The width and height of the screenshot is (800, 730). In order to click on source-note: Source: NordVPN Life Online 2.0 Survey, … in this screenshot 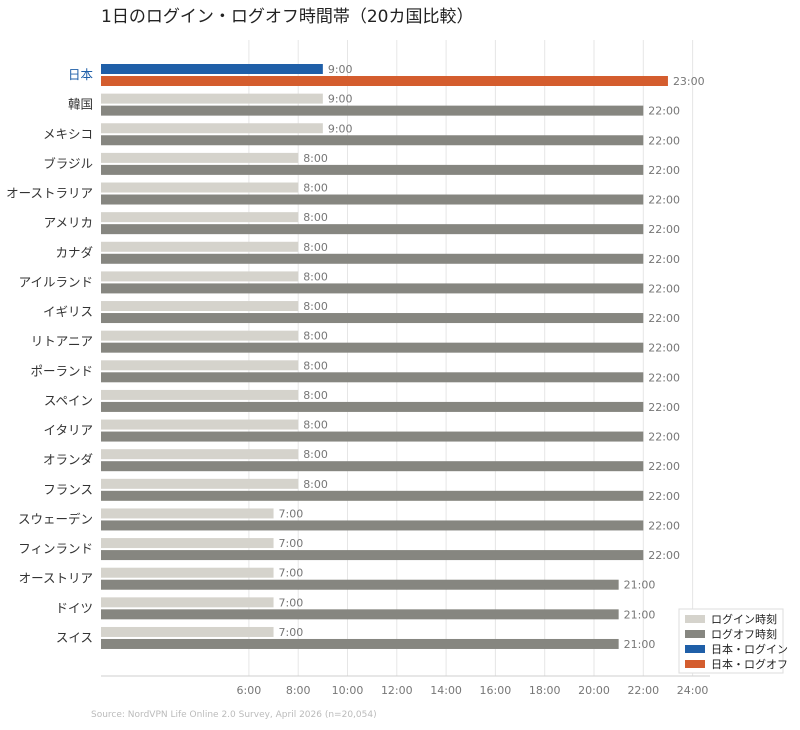, I will do `click(234, 715)`.